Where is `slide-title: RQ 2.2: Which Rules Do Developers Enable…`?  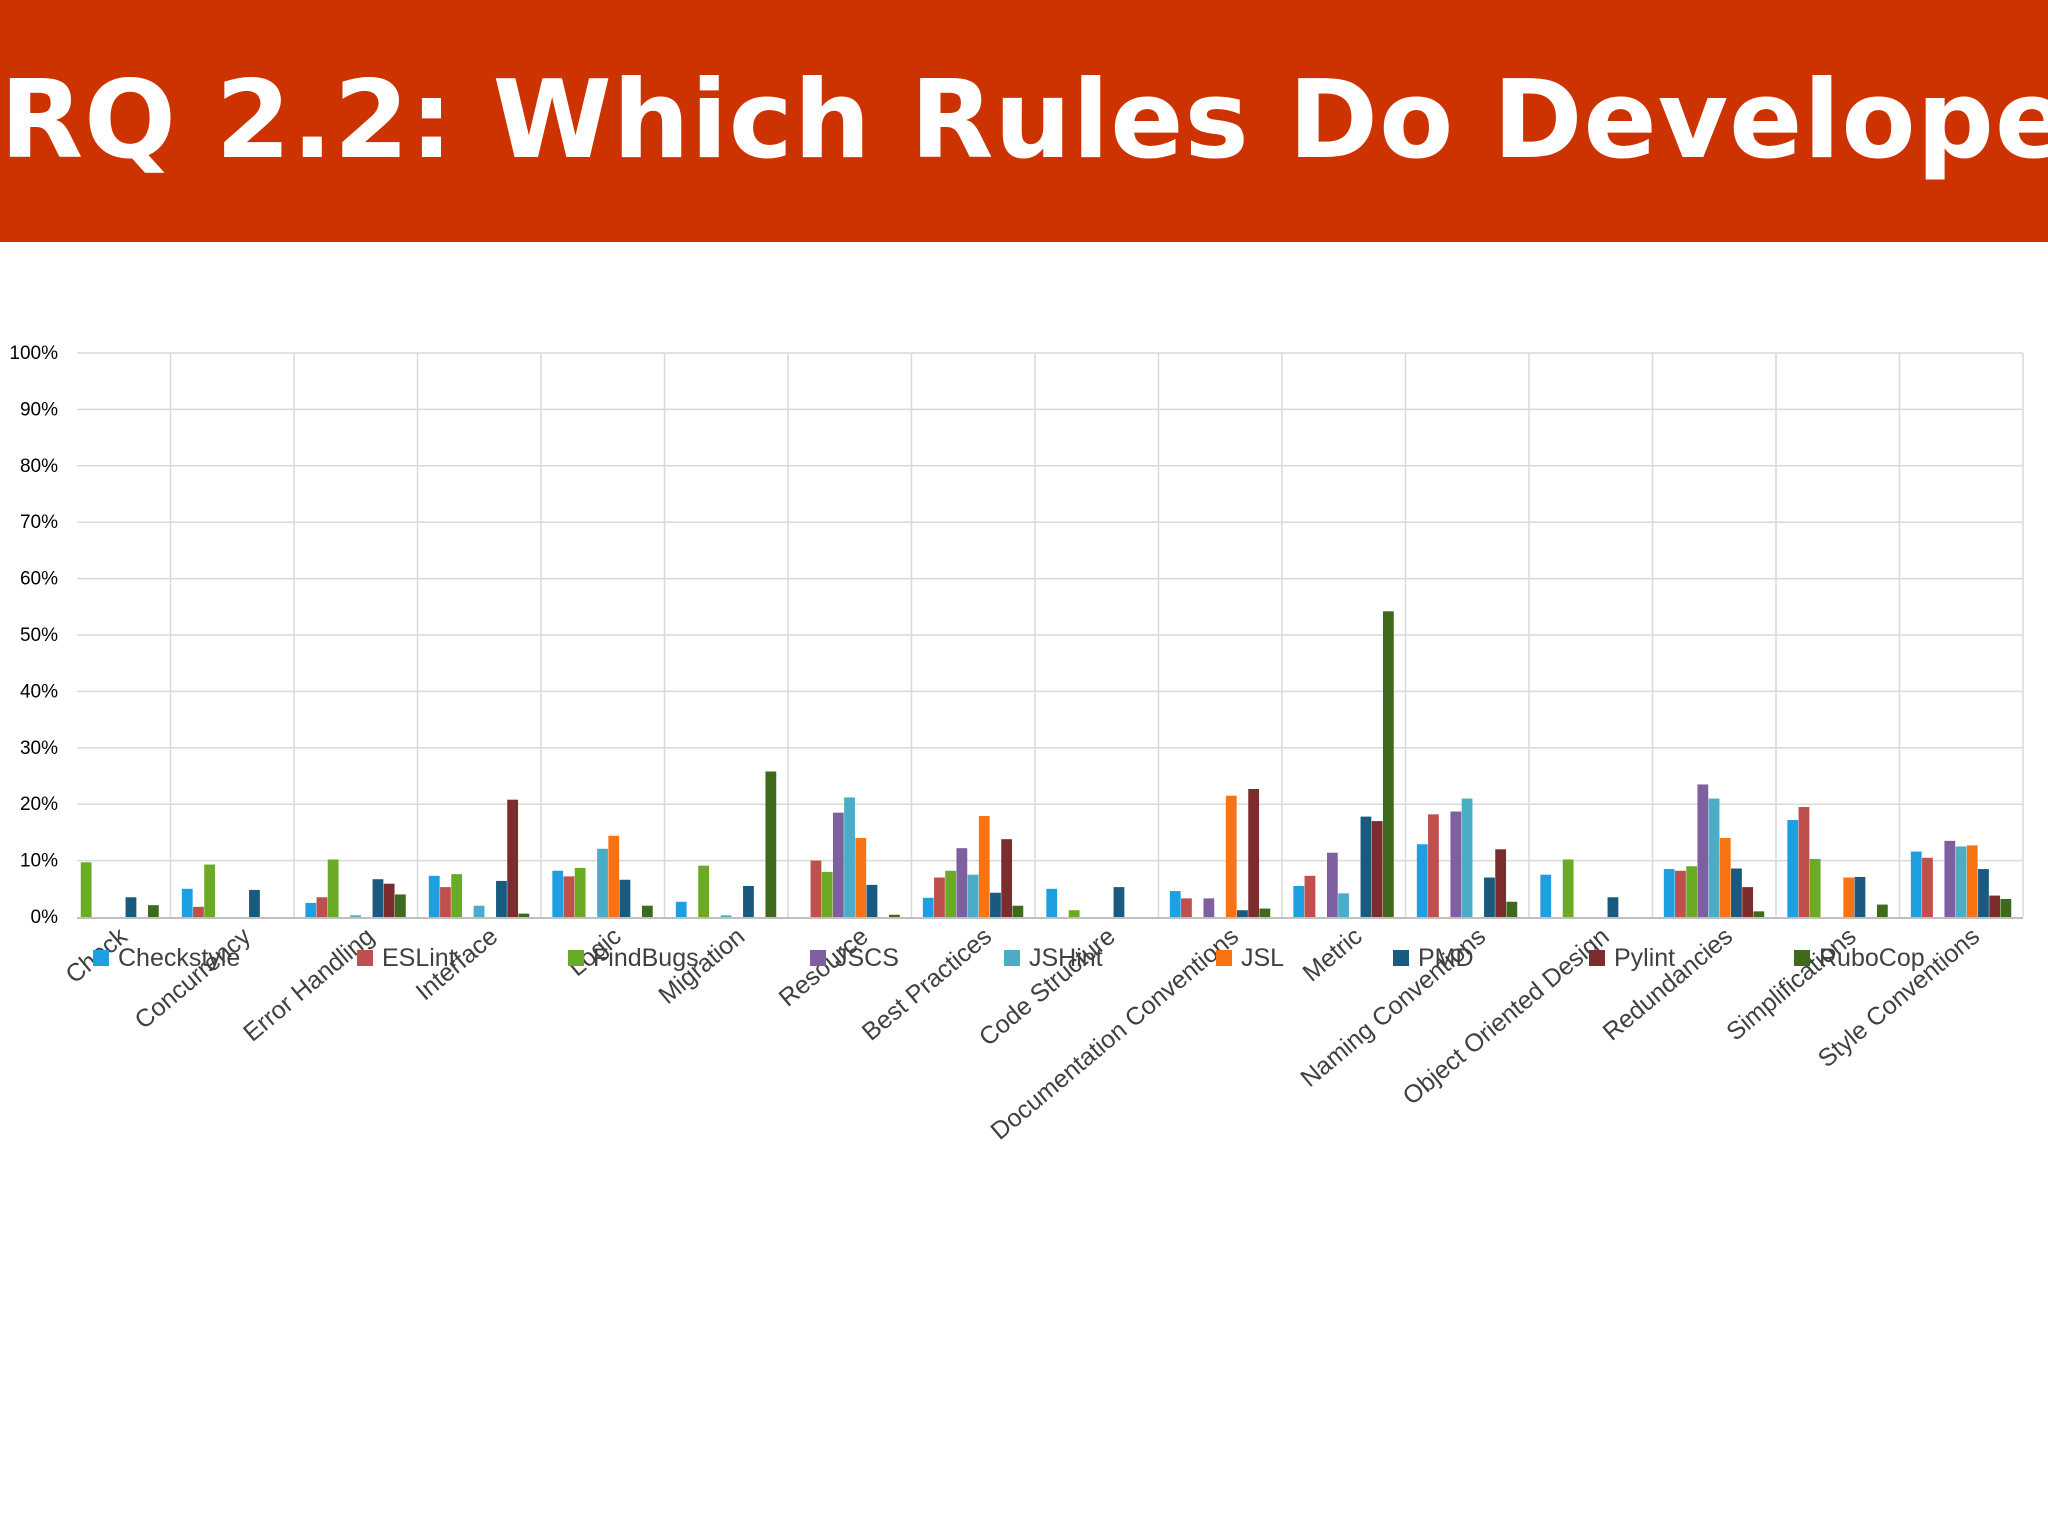
slide-title: RQ 2.2: Which Rules Do Developers Enable… is located at coordinates (1024, 120).